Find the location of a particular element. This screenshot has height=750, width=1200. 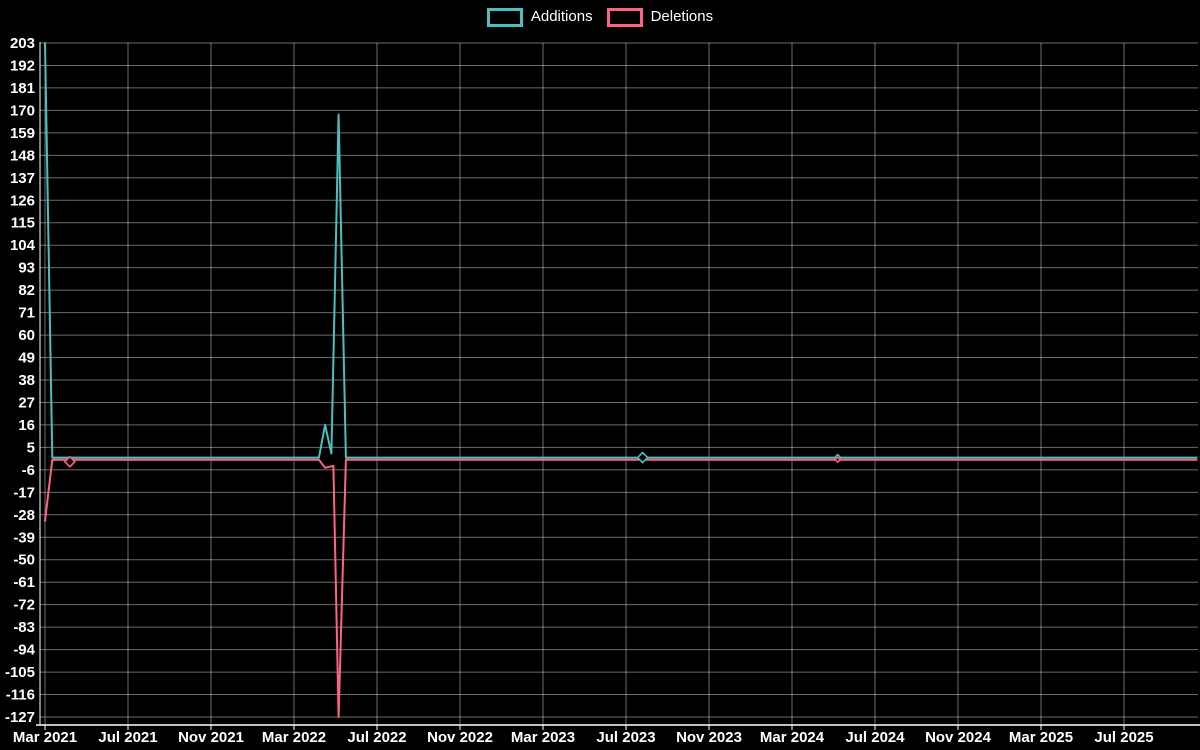

y-tick-label: 60 is located at coordinates (26, 335).